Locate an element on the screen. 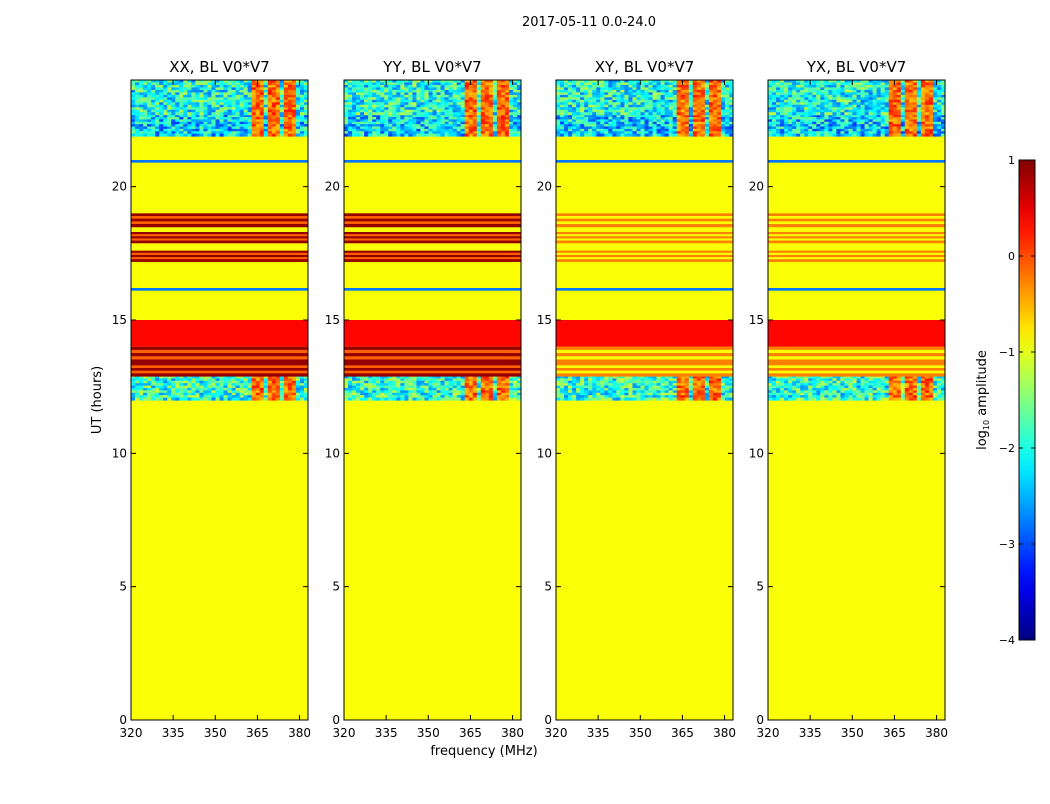 The image size is (1050, 804). x-axis-label: frequency (MHz) is located at coordinates (483, 751).